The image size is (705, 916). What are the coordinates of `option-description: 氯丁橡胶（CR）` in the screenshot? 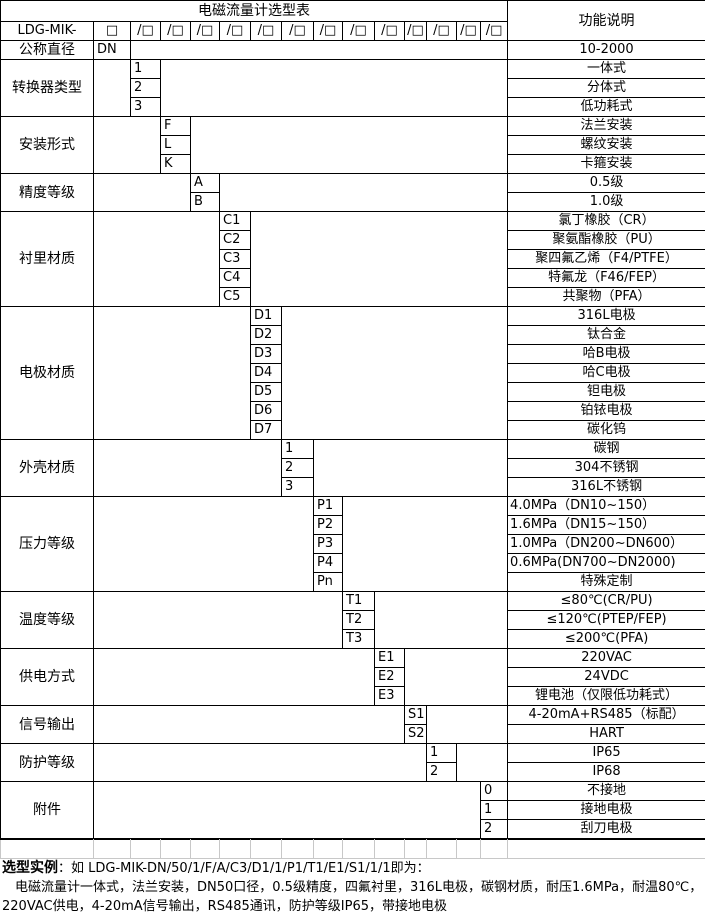 It's located at (606, 221).